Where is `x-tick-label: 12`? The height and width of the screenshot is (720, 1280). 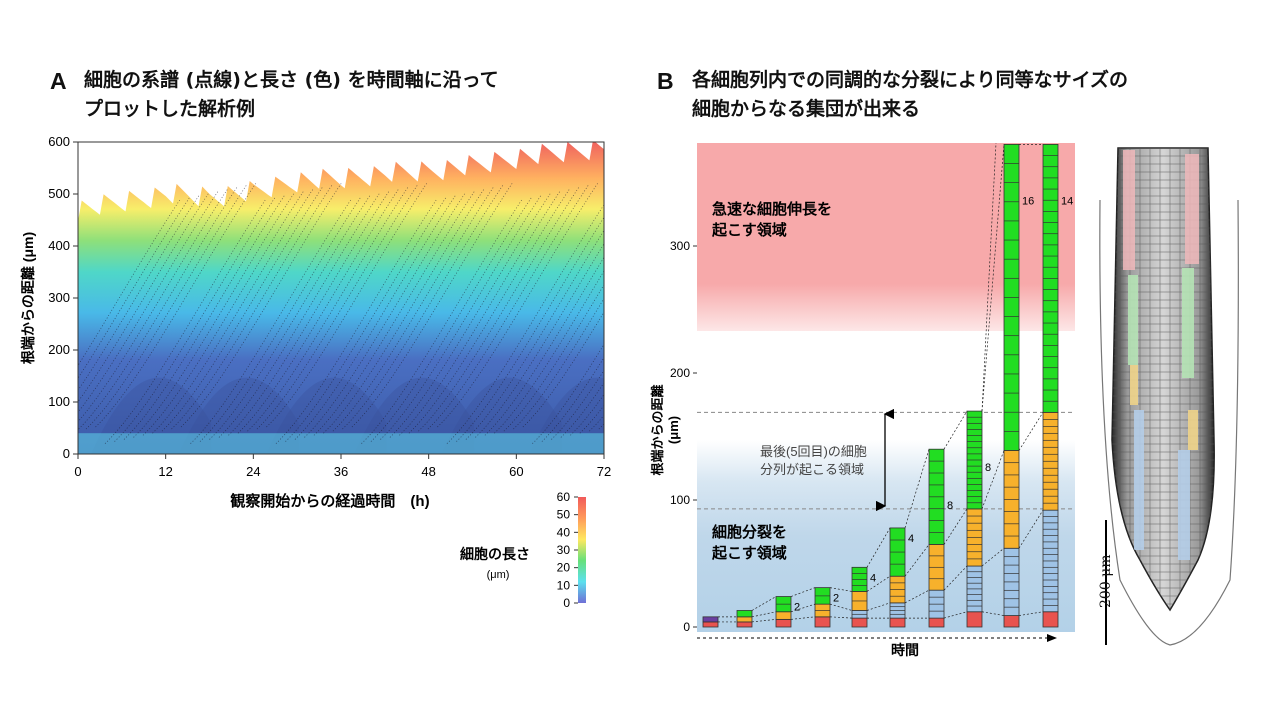
x-tick-label: 12 is located at coordinates (165, 471).